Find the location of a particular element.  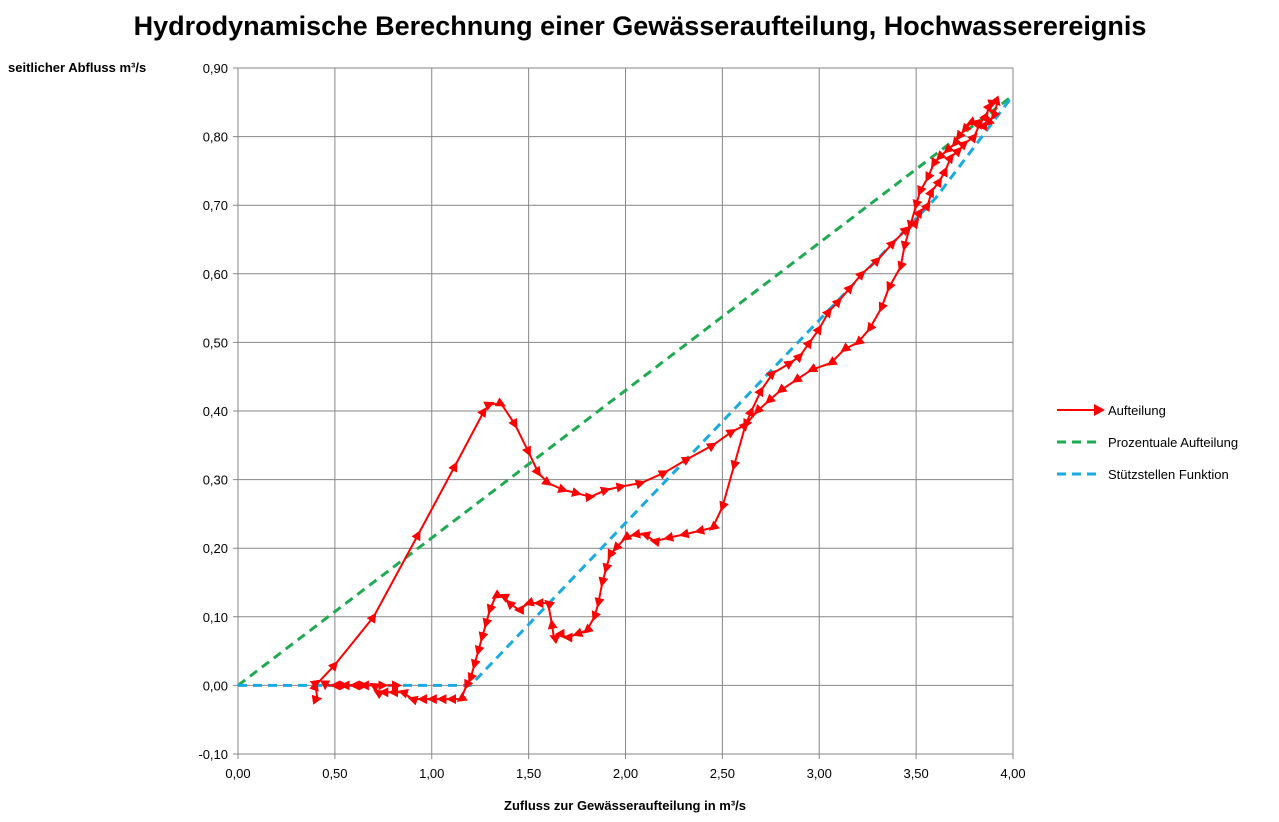

legend-marker is located at coordinates (1099, 410).